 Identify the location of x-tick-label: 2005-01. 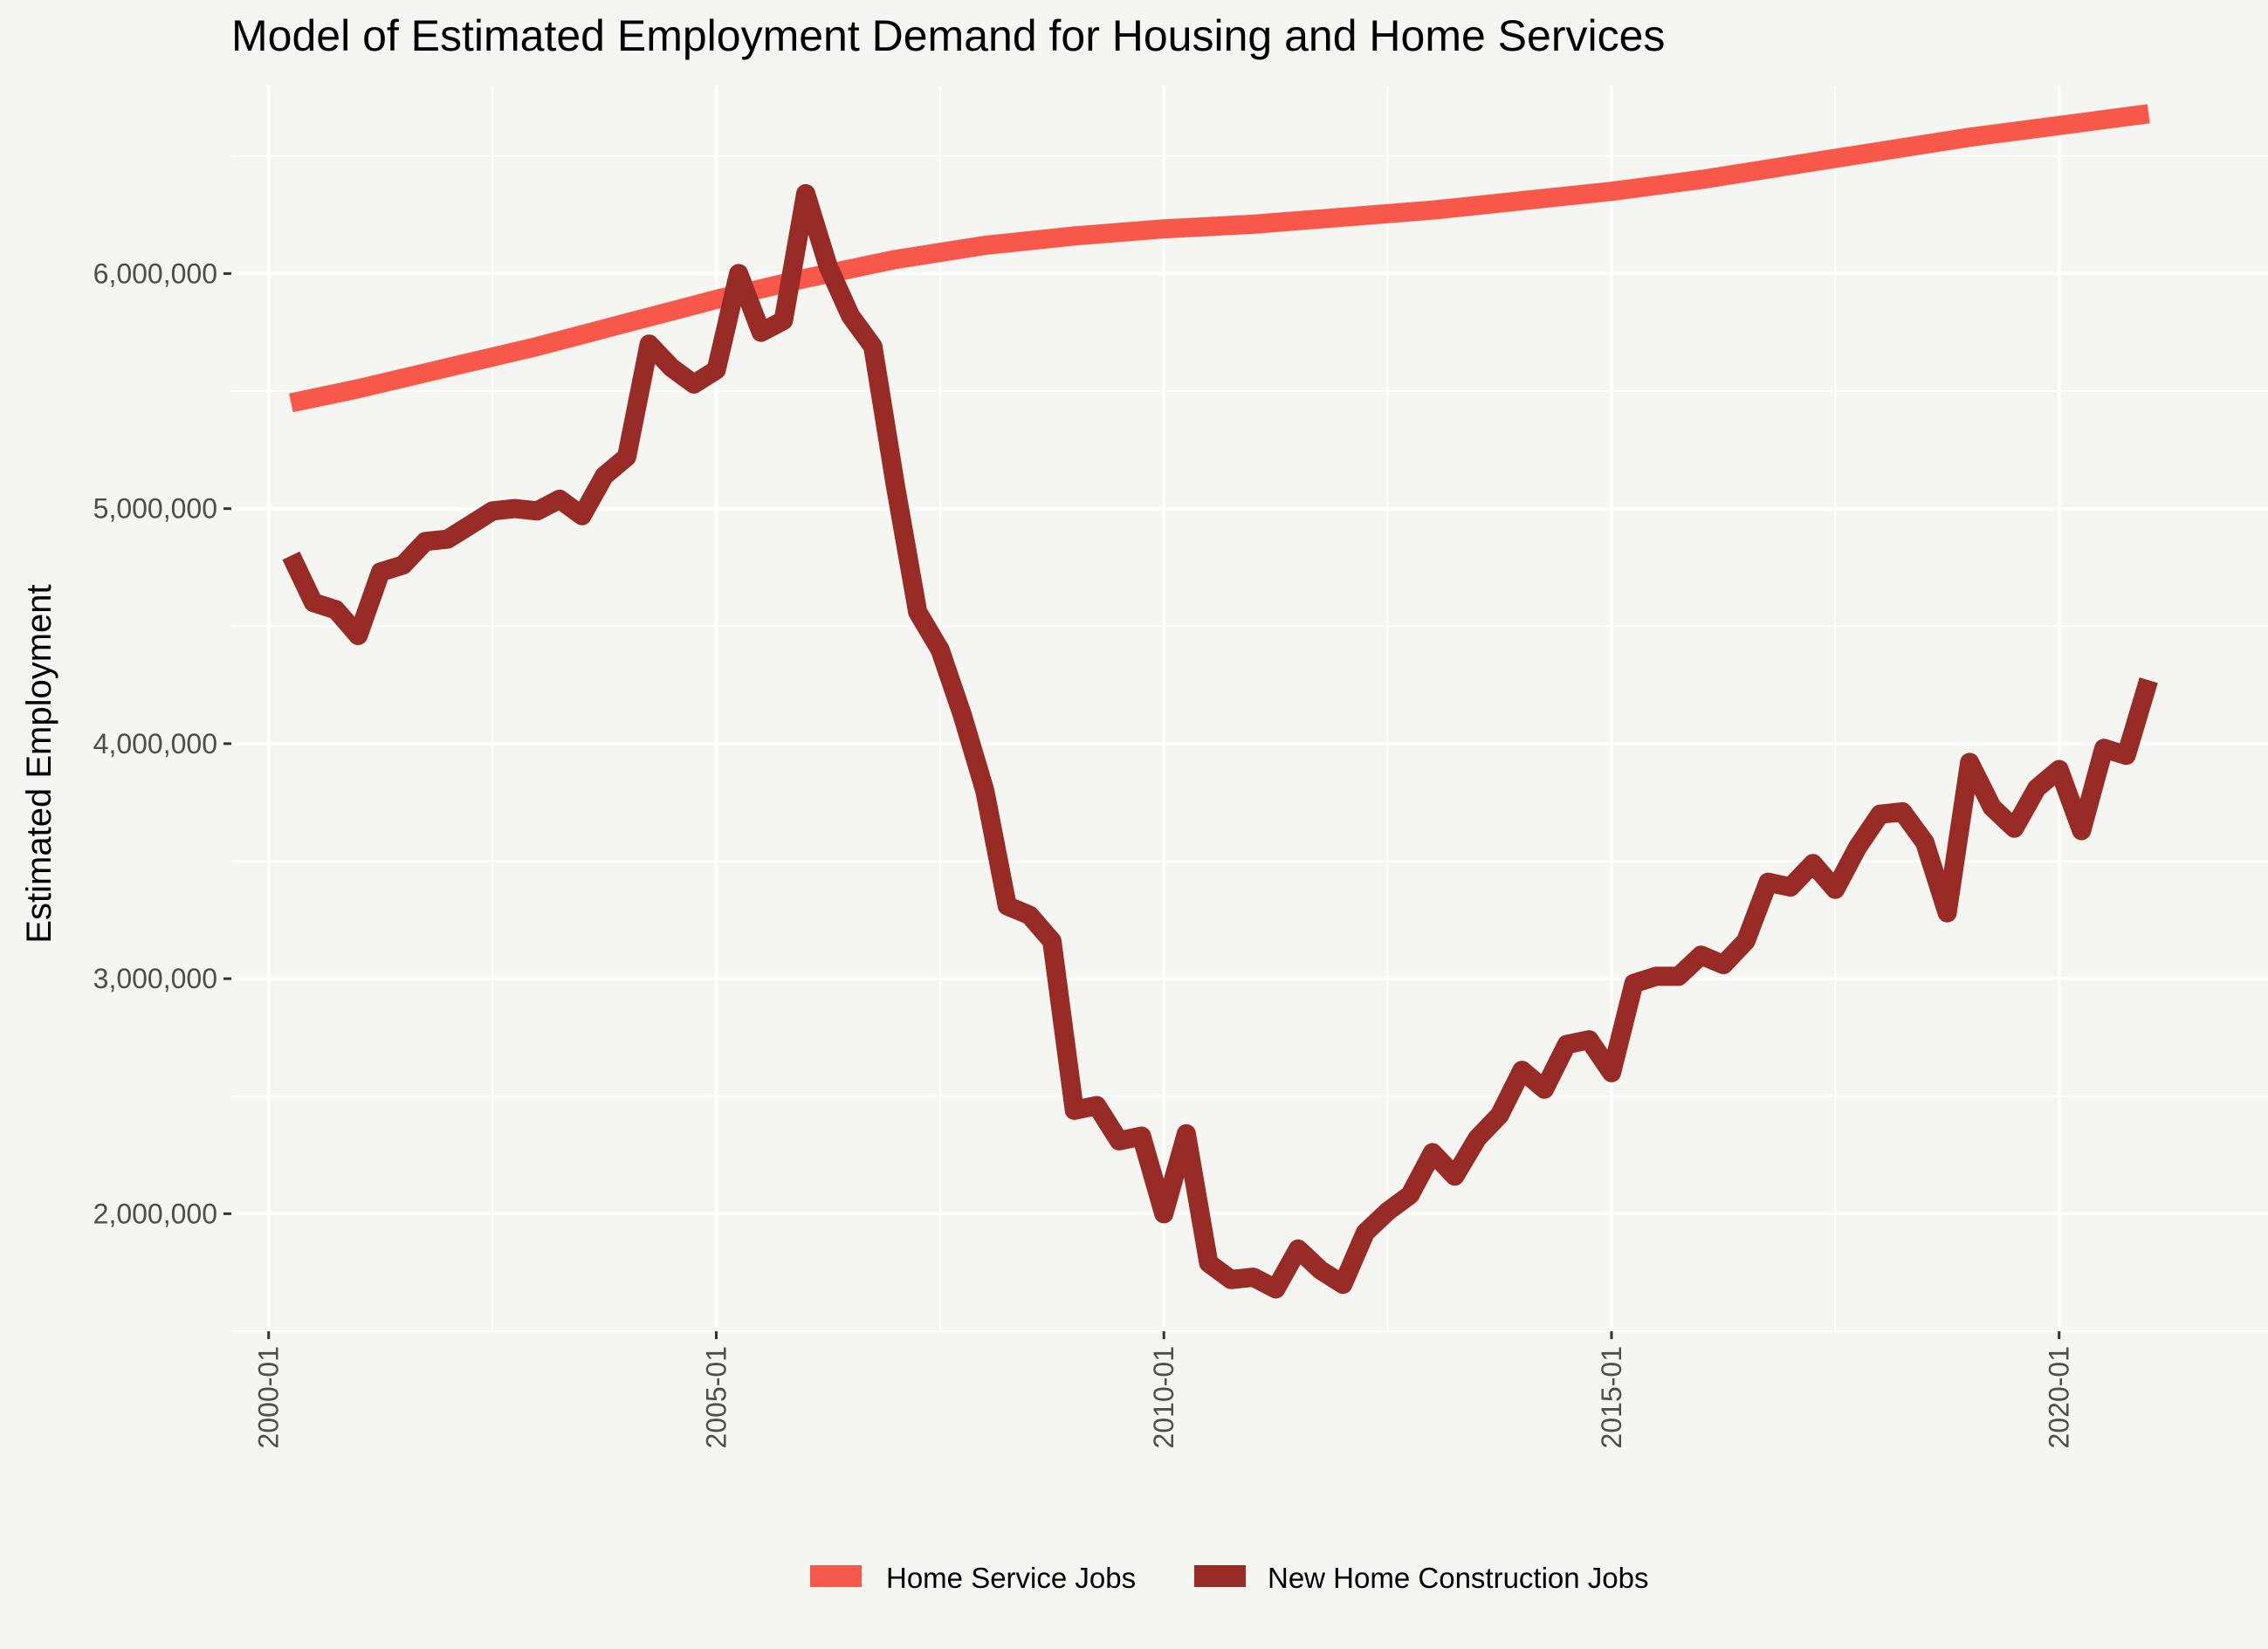
(716, 1397).